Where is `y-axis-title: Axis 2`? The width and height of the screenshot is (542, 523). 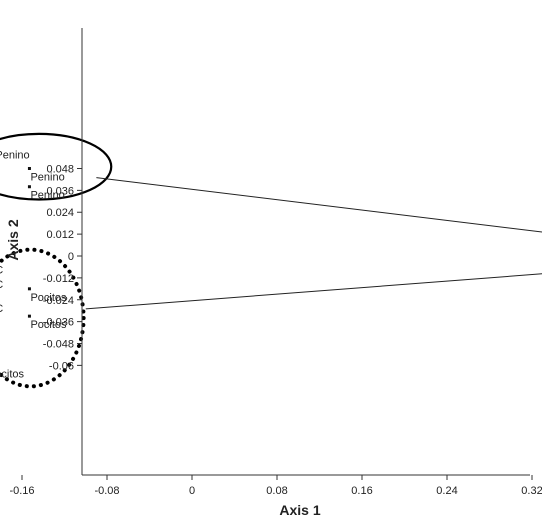
y-axis-title: Axis 2 is located at coordinates (13, 239).